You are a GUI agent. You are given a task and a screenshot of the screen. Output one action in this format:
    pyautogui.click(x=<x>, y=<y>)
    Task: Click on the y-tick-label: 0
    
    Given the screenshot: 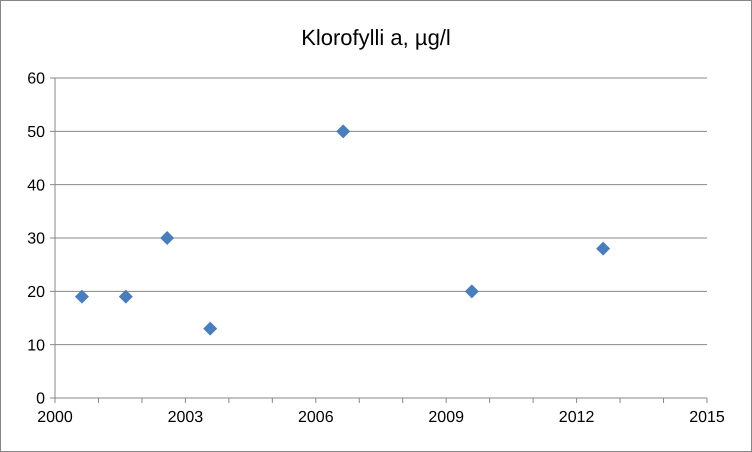 What is the action you would take?
    pyautogui.click(x=41, y=399)
    